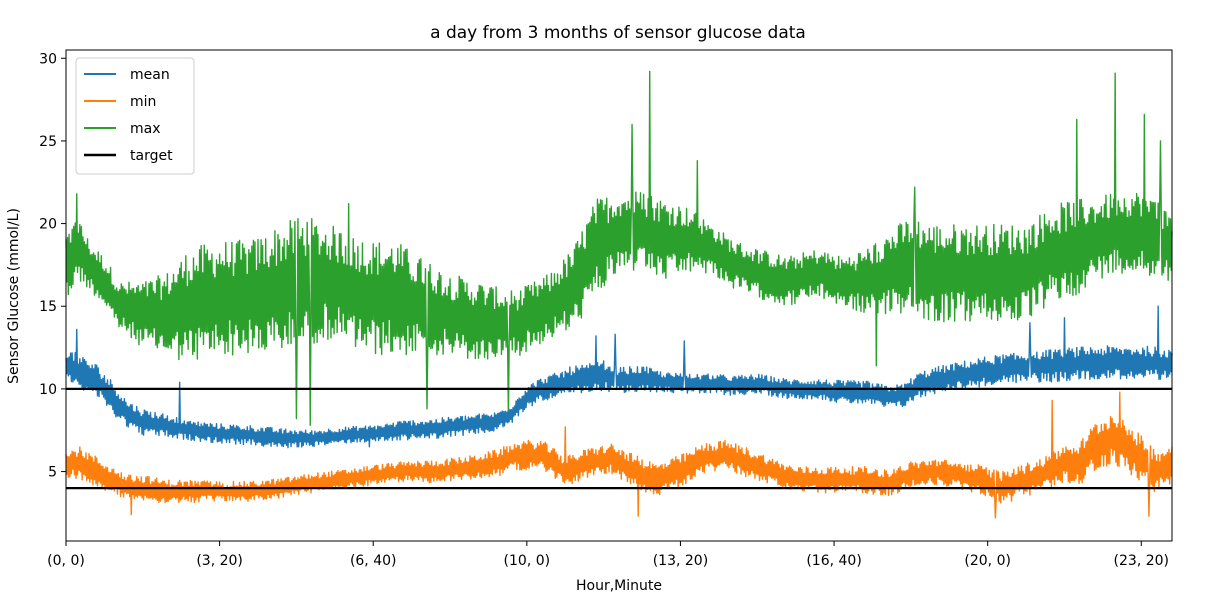 The image size is (1216, 608). I want to click on y-tick-label: 25, so click(48, 142).